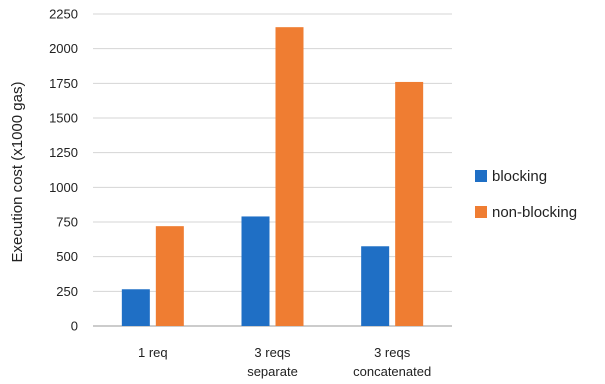  What do you see at coordinates (481, 176) in the screenshot?
I see `legend-swatch-blocking` at bounding box center [481, 176].